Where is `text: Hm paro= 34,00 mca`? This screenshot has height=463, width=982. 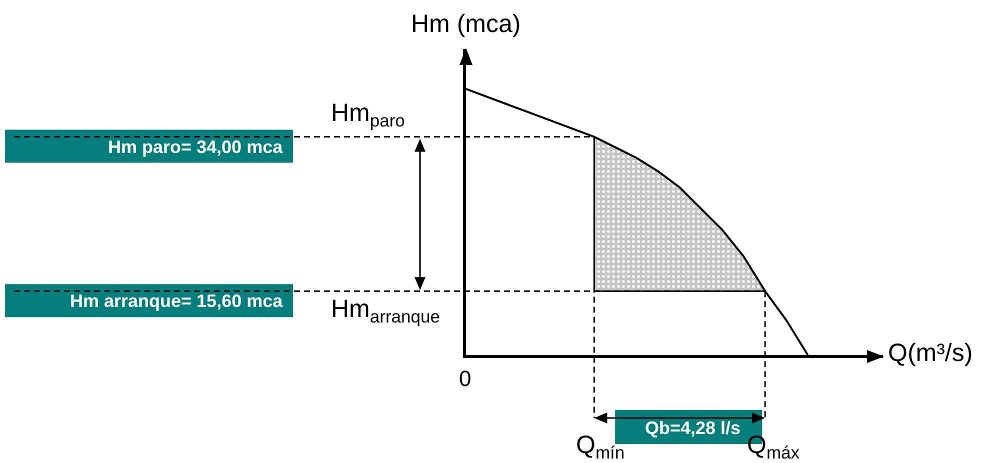
text: Hm paro= 34,00 mca is located at coordinates (196, 147).